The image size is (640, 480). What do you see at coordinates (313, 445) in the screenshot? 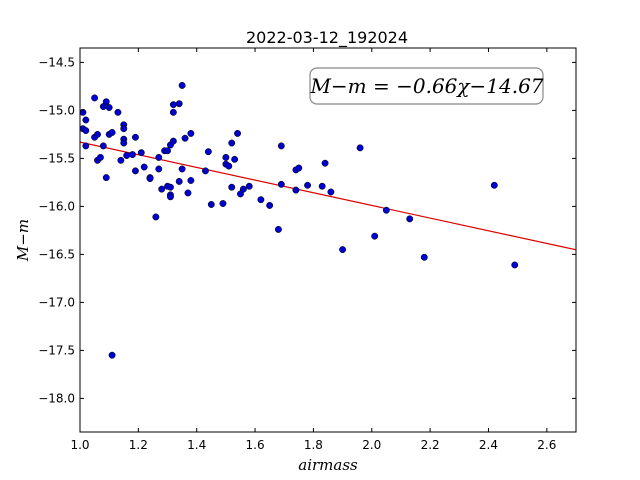
I see `x-tick-label-4: 1.8` at bounding box center [313, 445].